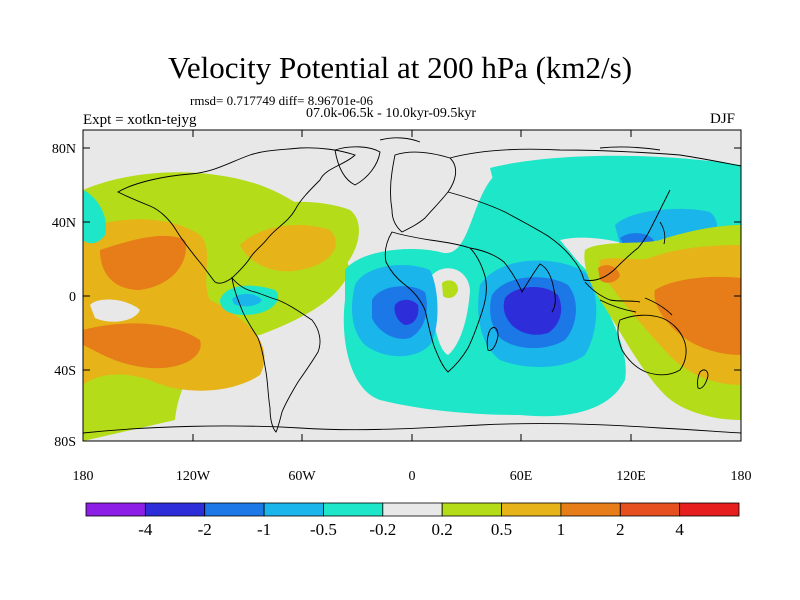 The width and height of the screenshot is (800, 600). What do you see at coordinates (140, 120) in the screenshot?
I see `experiment-label: Expt = xotkn-tejyg` at bounding box center [140, 120].